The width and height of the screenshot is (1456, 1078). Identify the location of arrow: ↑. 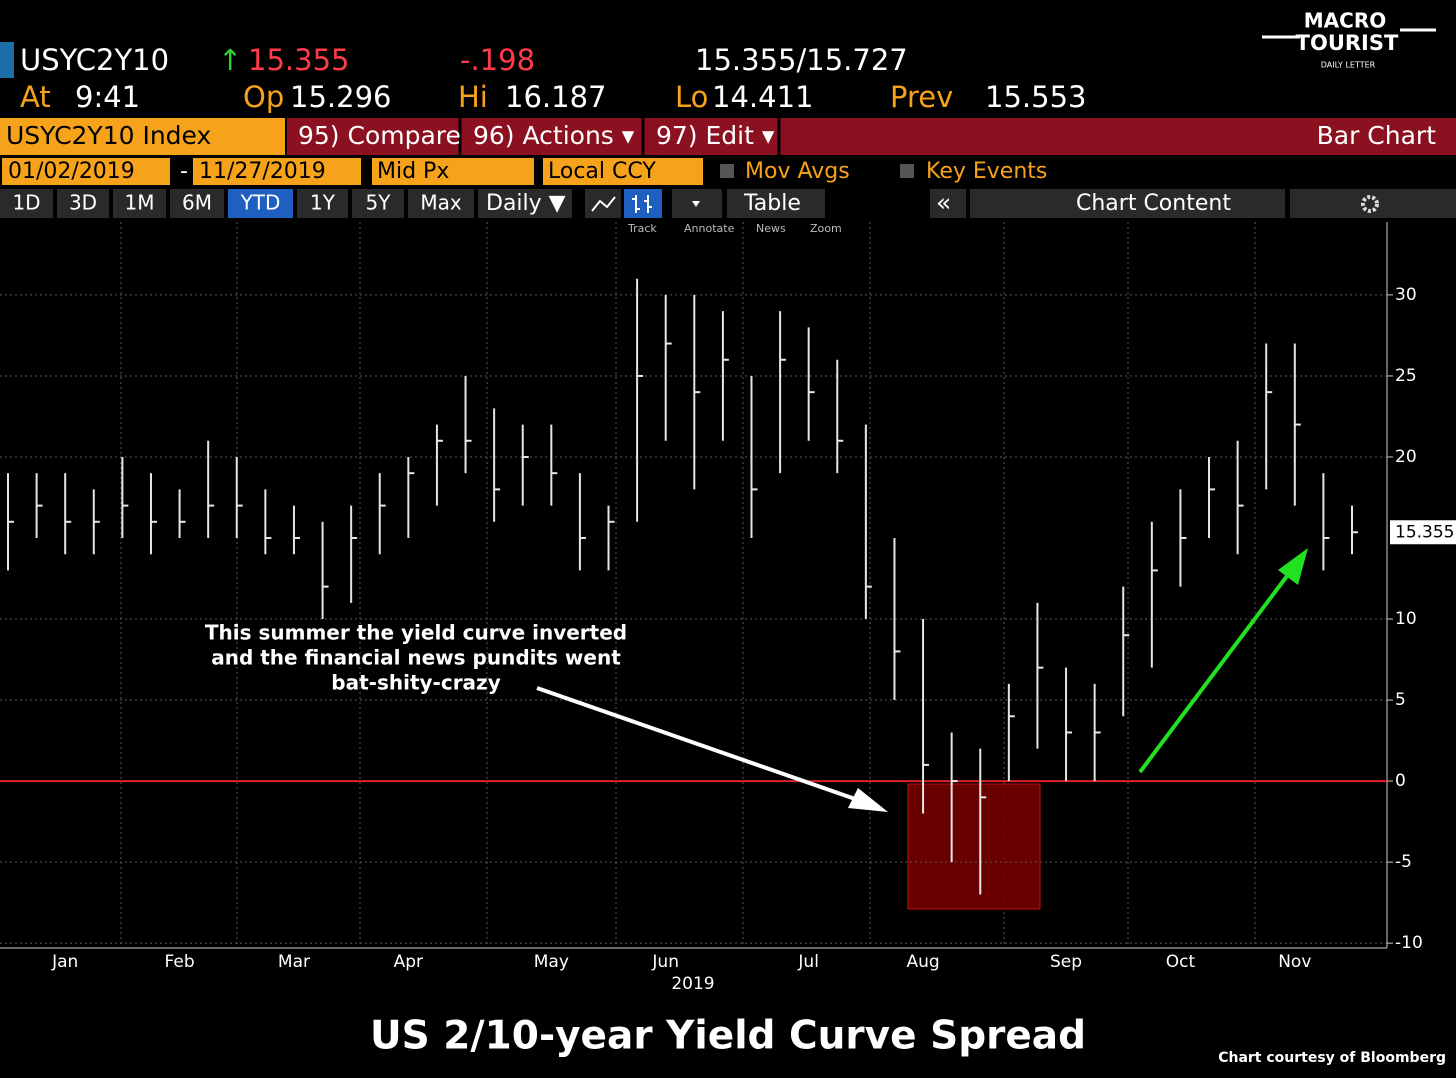
(230, 60).